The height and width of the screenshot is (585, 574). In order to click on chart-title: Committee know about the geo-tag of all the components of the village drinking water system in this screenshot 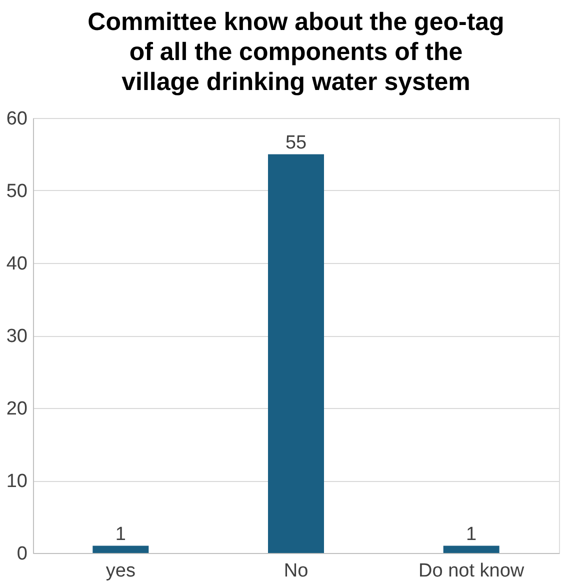, I will do `click(296, 52)`.